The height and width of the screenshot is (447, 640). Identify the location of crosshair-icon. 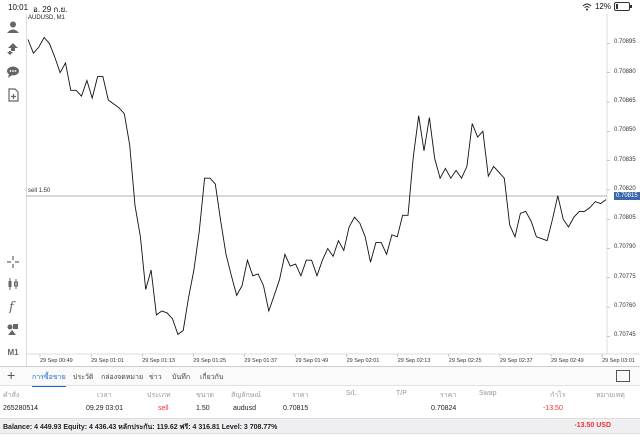
(13, 262).